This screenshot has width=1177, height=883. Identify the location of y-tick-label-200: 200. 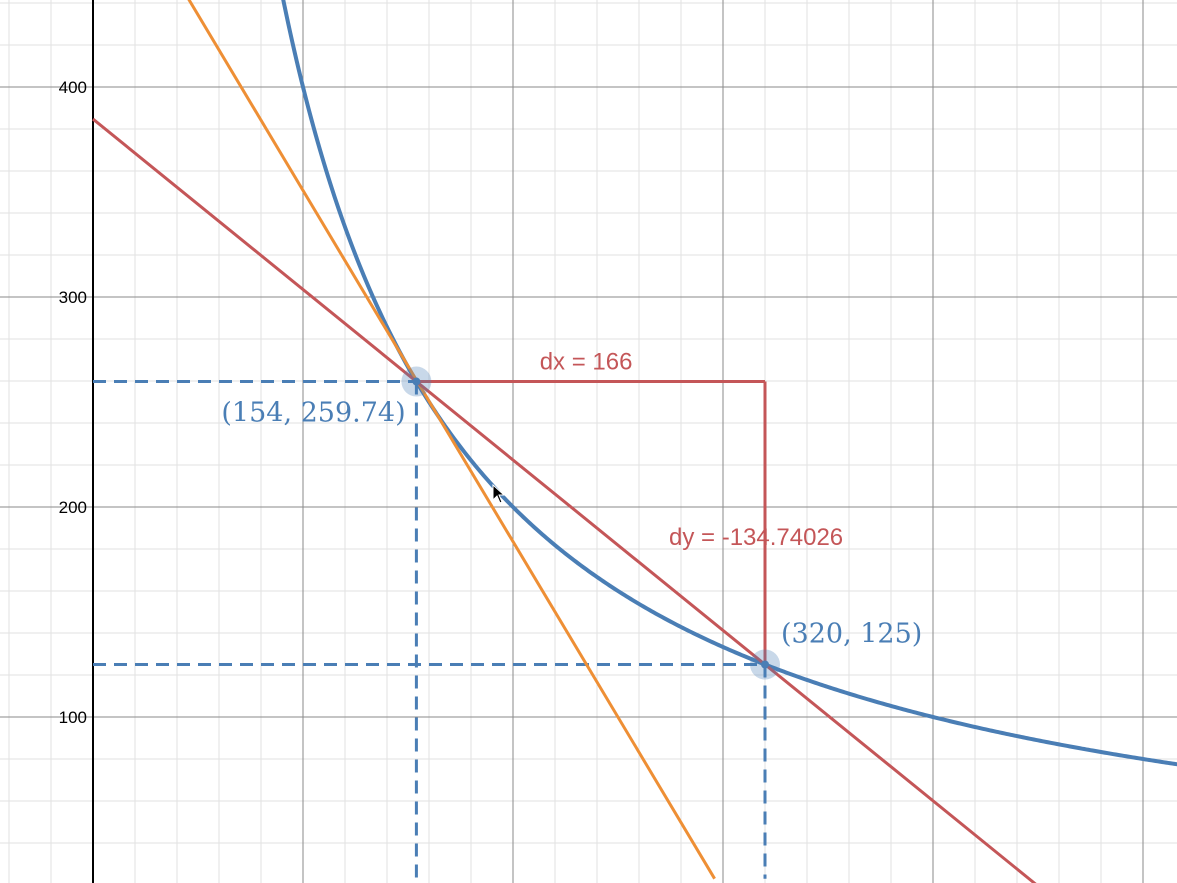
(73, 507).